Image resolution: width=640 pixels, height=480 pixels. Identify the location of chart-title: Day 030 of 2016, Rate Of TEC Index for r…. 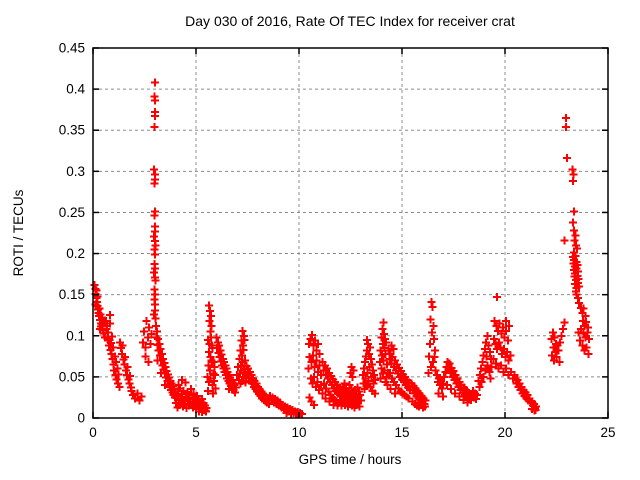
(350, 21).